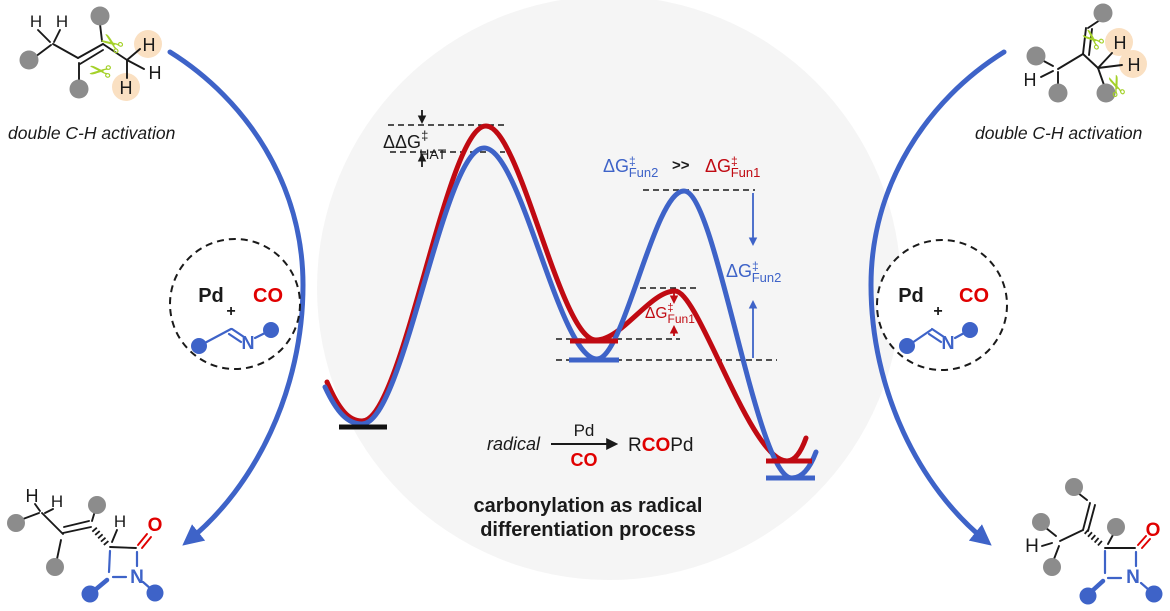 Image resolution: width=1170 pixels, height=611 pixels. What do you see at coordinates (630, 167) in the screenshot?
I see `compare-label-fun2: ΔG‡ Fun2` at bounding box center [630, 167].